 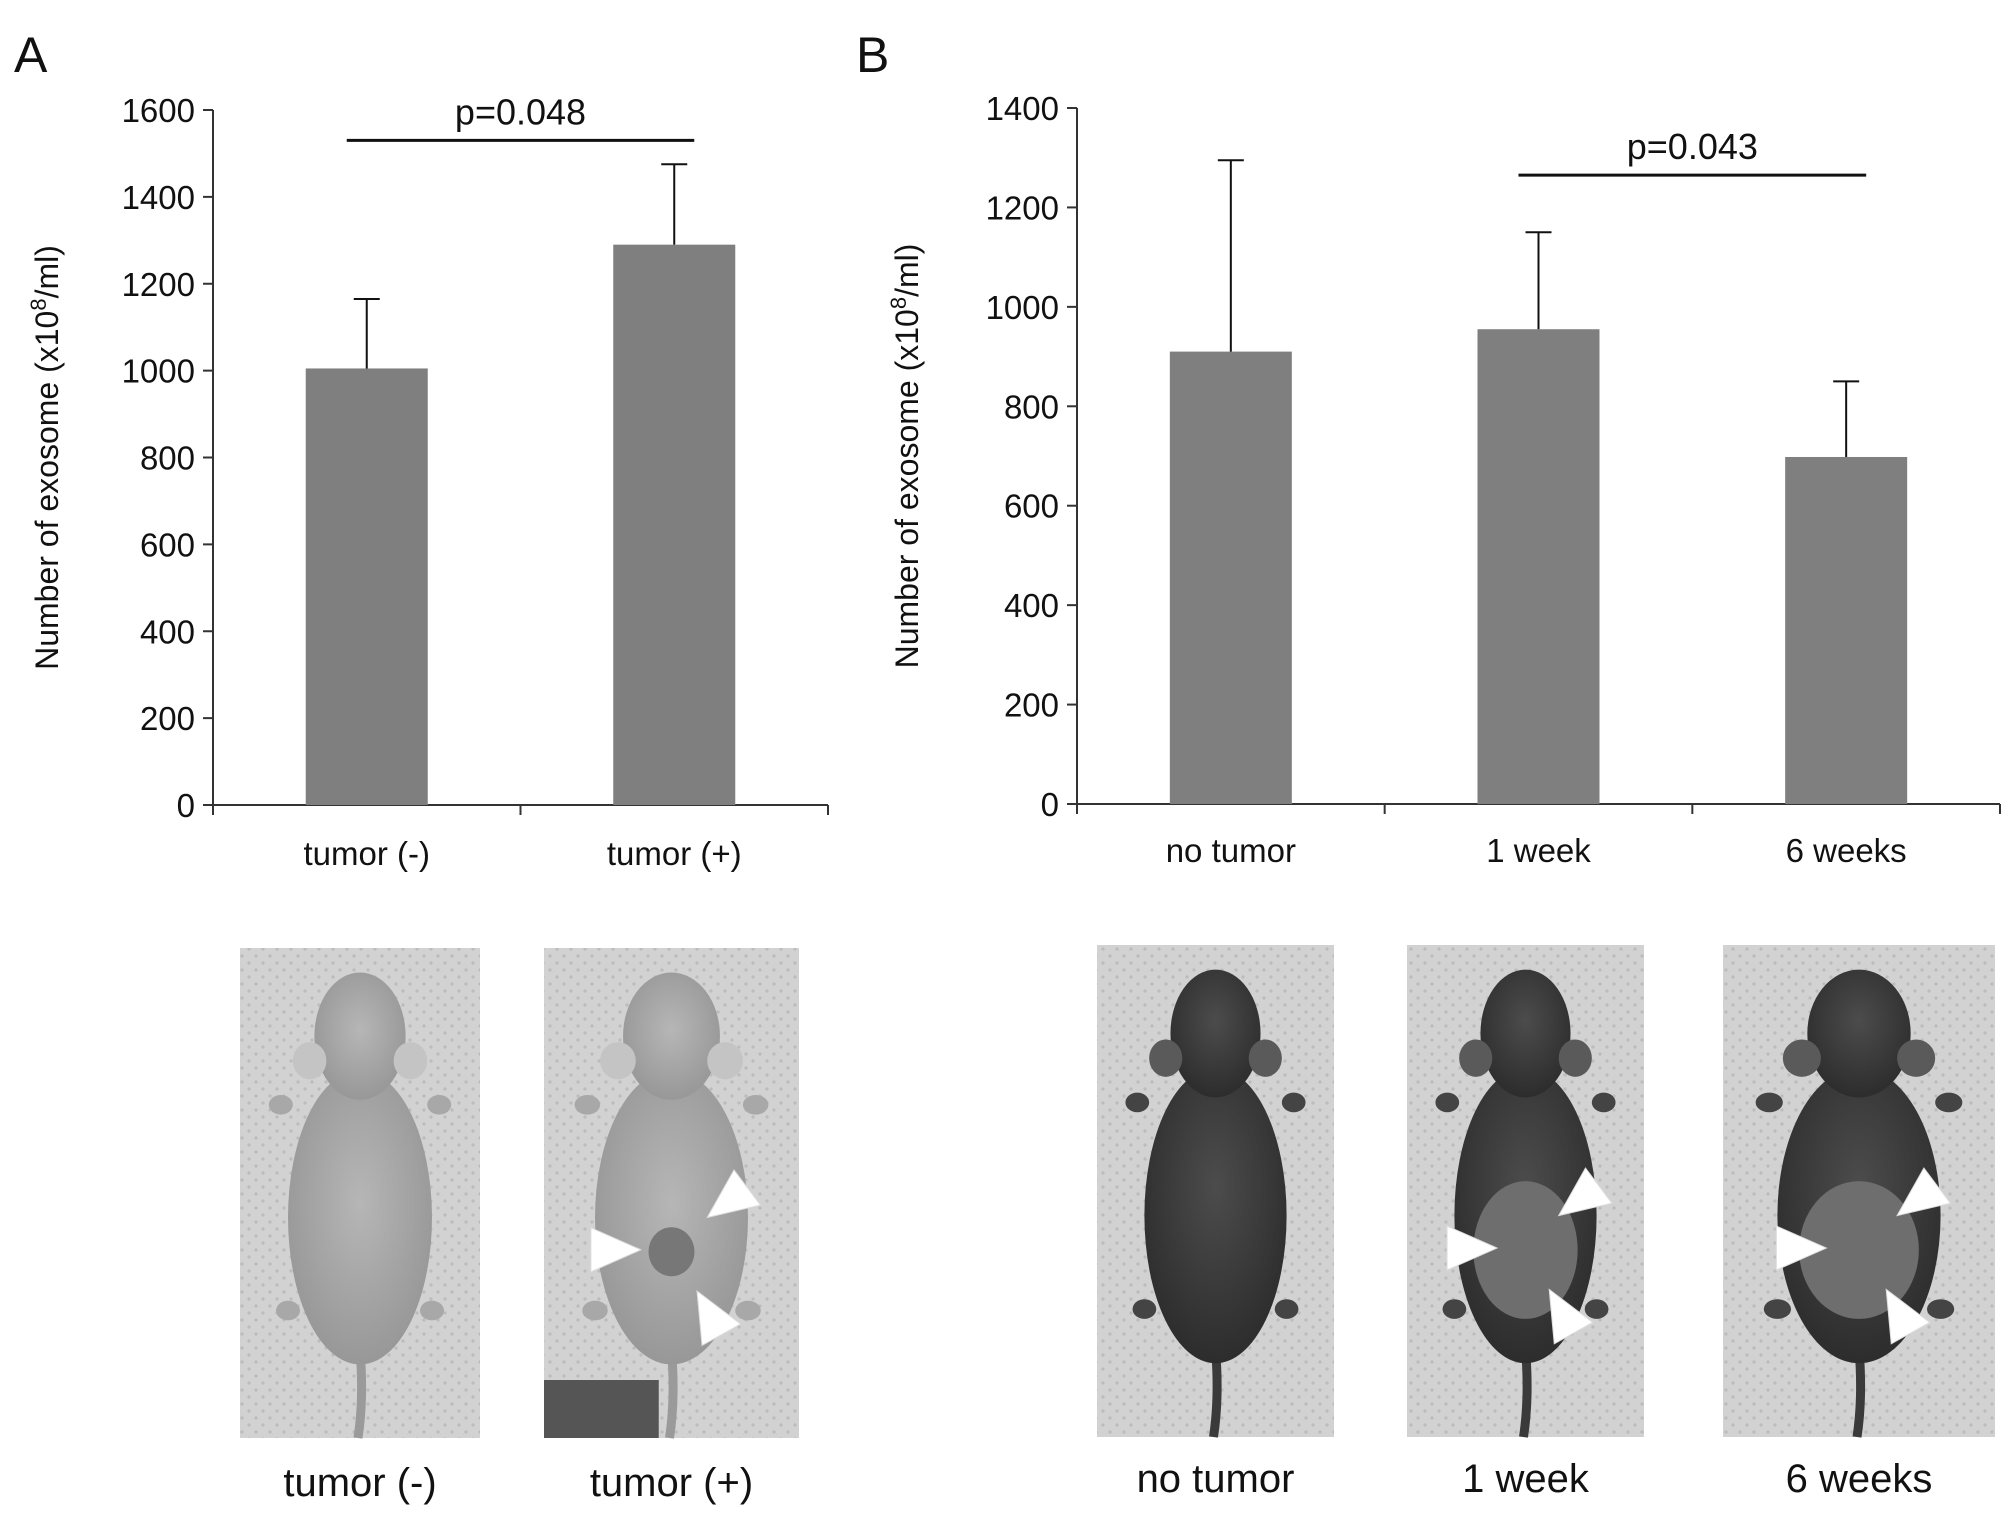 I want to click on photo-caption: tumor (+), so click(x=671, y=1483).